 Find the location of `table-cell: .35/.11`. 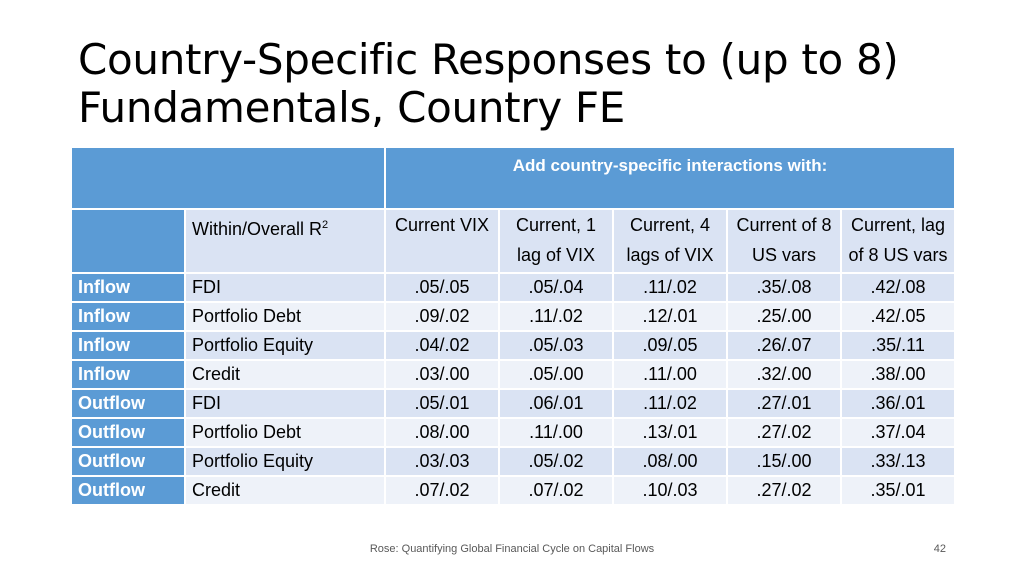

table-cell: .35/.11 is located at coordinates (898, 345).